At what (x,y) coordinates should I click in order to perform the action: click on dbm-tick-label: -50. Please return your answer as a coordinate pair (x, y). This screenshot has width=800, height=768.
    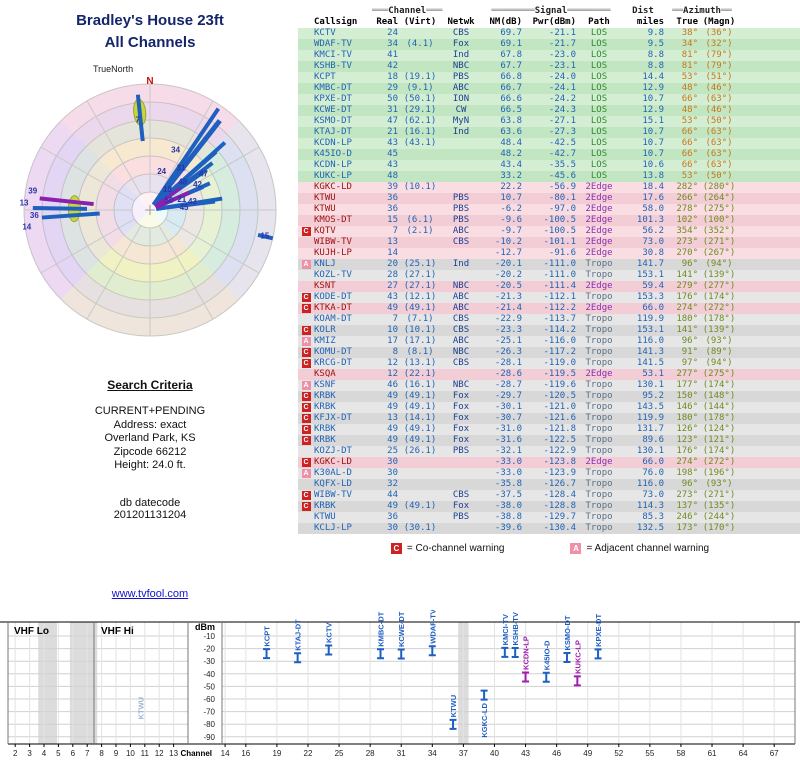
    Looking at the image, I should click on (209, 686).